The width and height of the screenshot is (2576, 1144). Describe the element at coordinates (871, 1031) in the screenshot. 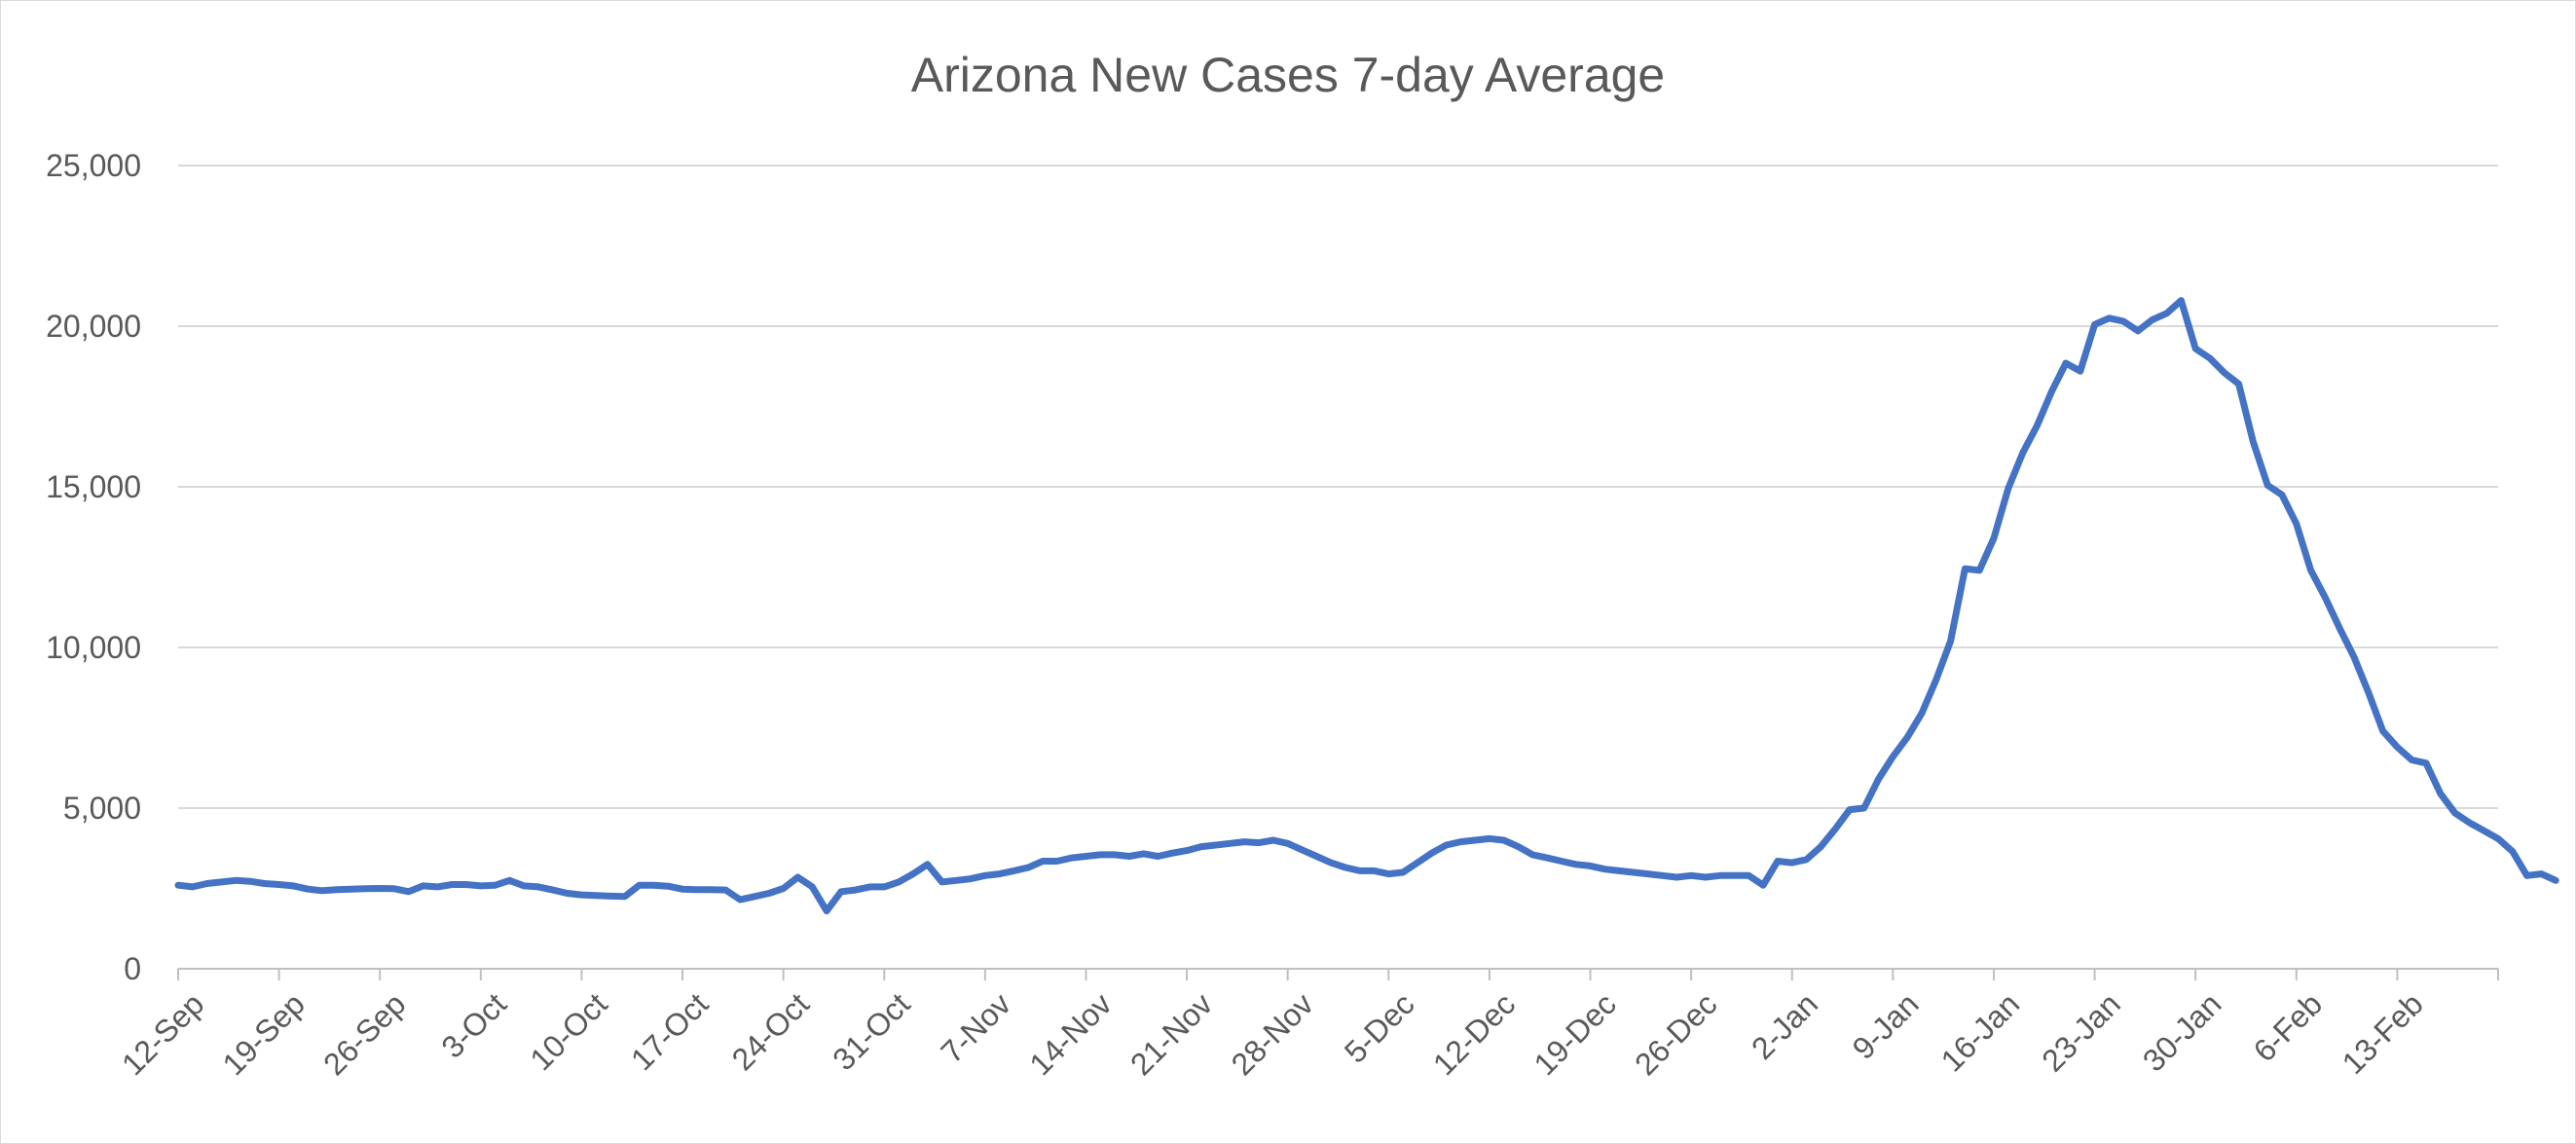

I see `x-tick-label: 31-Oct` at that location.